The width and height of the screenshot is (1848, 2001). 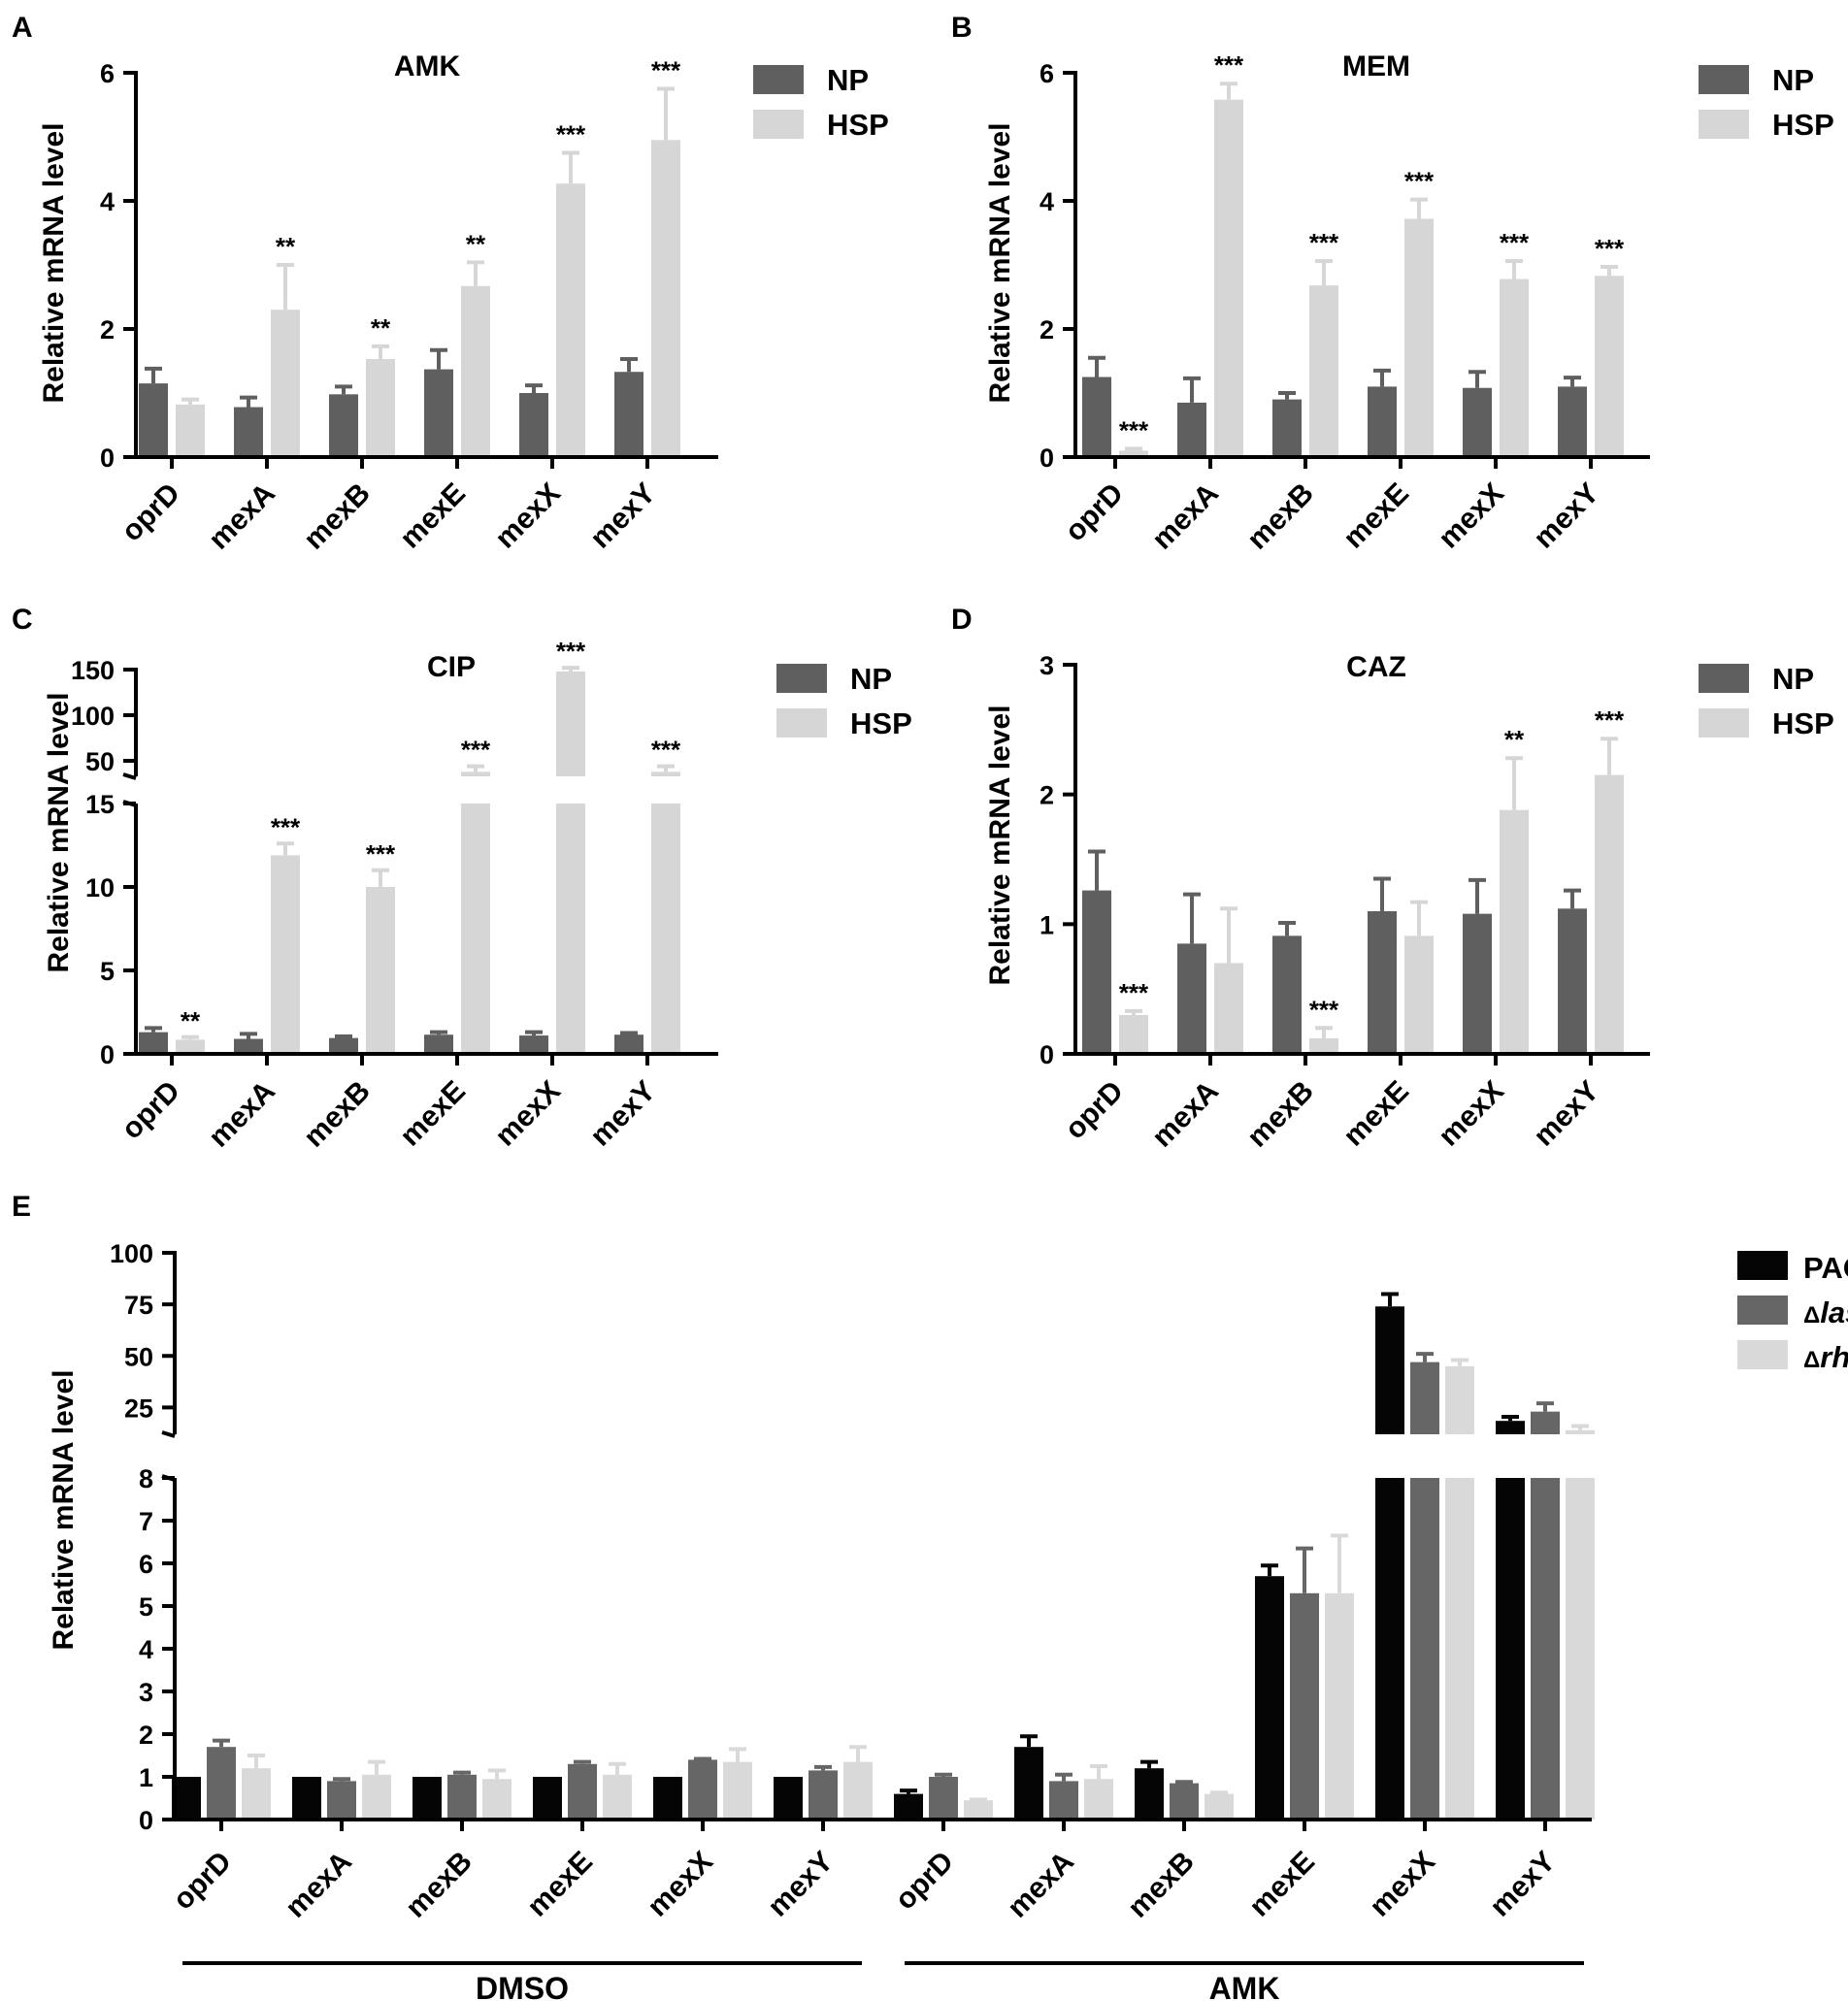 What do you see at coordinates (522, 1986) in the screenshot?
I see `group-label-dmso: DMSO` at bounding box center [522, 1986].